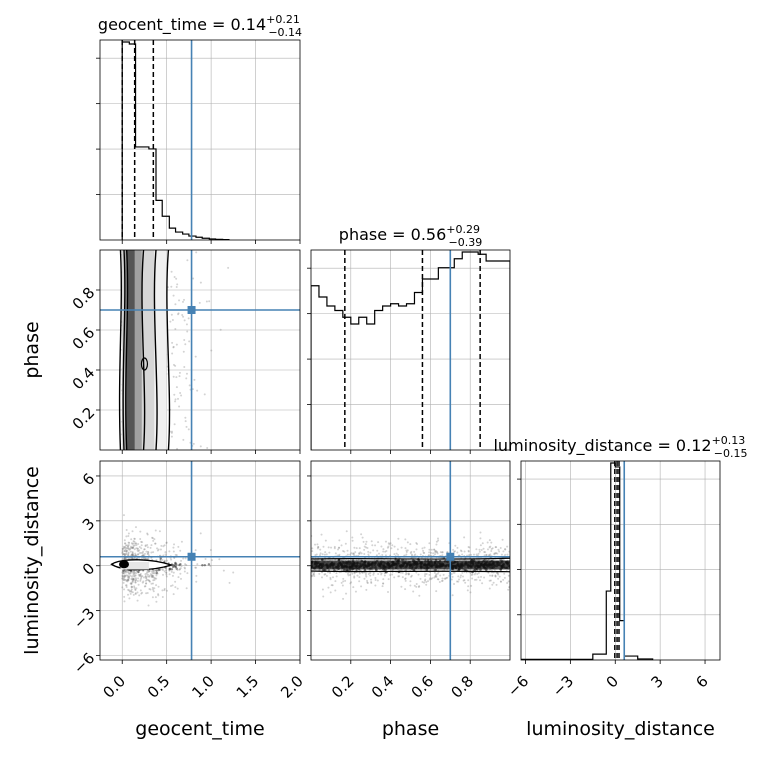 The height and width of the screenshot is (760, 760). I want to click on title-plus: +0.13, so click(729, 440).